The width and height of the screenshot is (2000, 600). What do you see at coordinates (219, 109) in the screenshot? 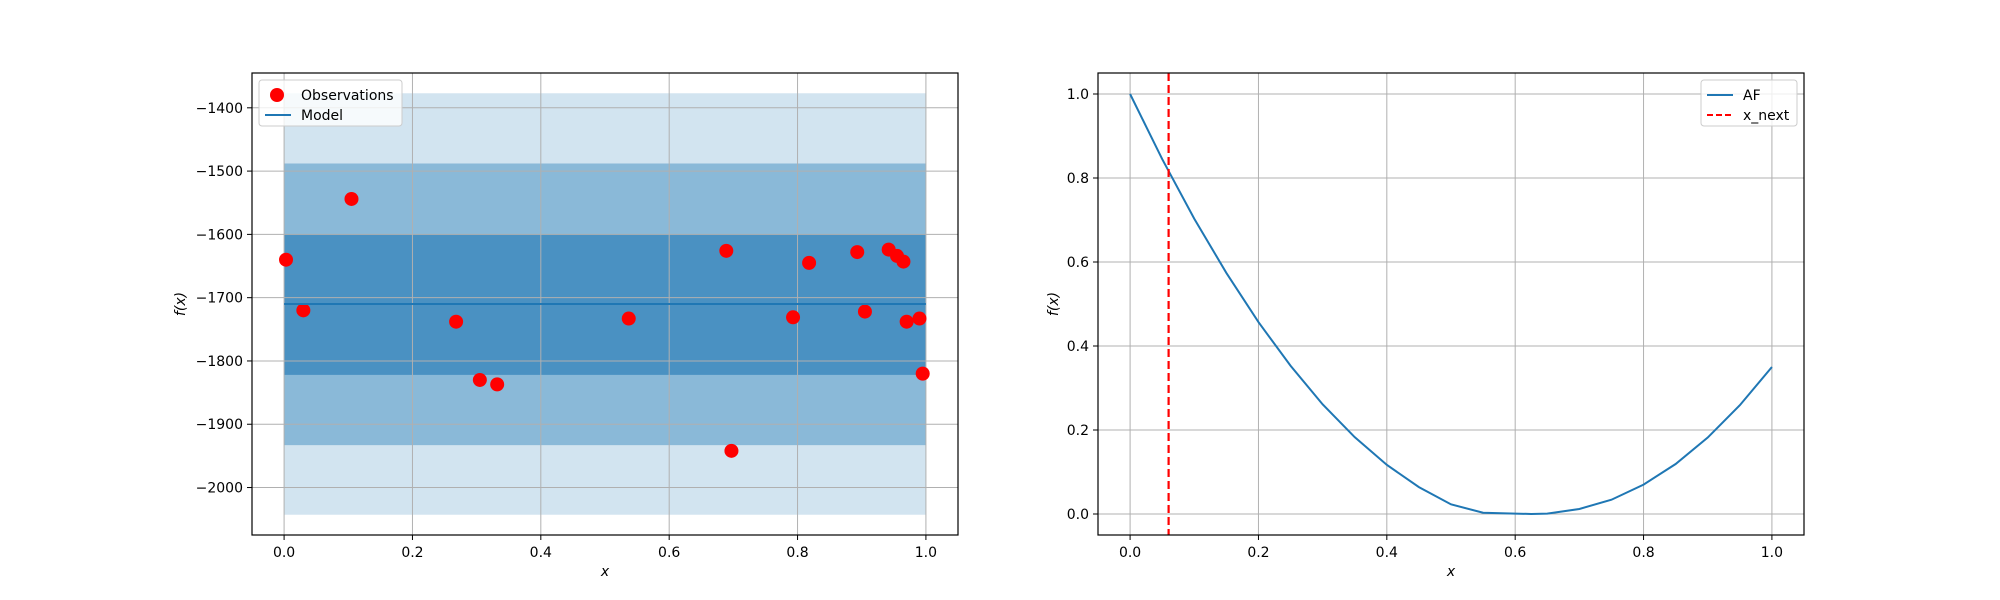
I see `y-tick-label: −1400` at bounding box center [219, 109].